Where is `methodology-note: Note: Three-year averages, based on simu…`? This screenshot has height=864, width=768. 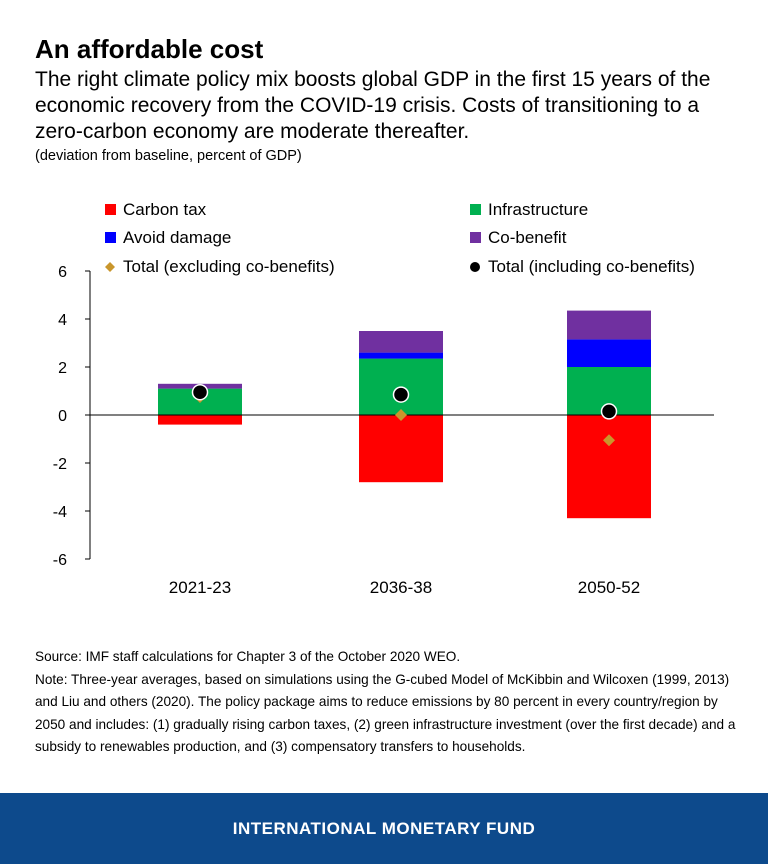
methodology-note: Note: Three-year averages, based on simu… is located at coordinates (385, 713).